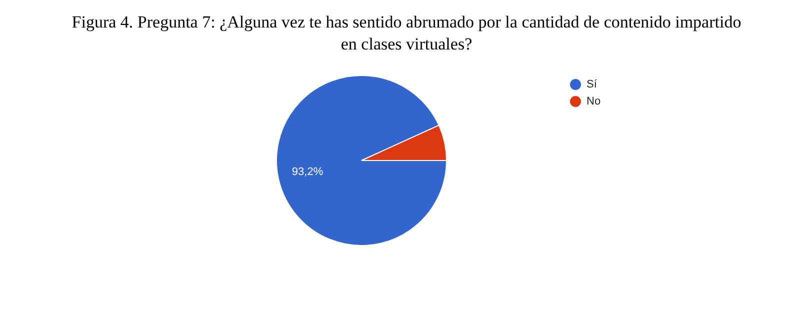 The image size is (812, 321). I want to click on legend-label: Sí, so click(592, 84).